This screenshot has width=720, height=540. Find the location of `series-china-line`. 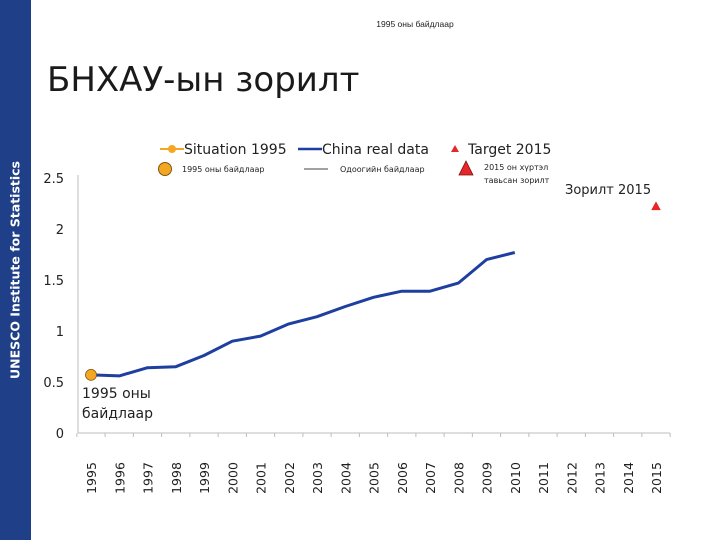

series-china-line is located at coordinates (303, 314).